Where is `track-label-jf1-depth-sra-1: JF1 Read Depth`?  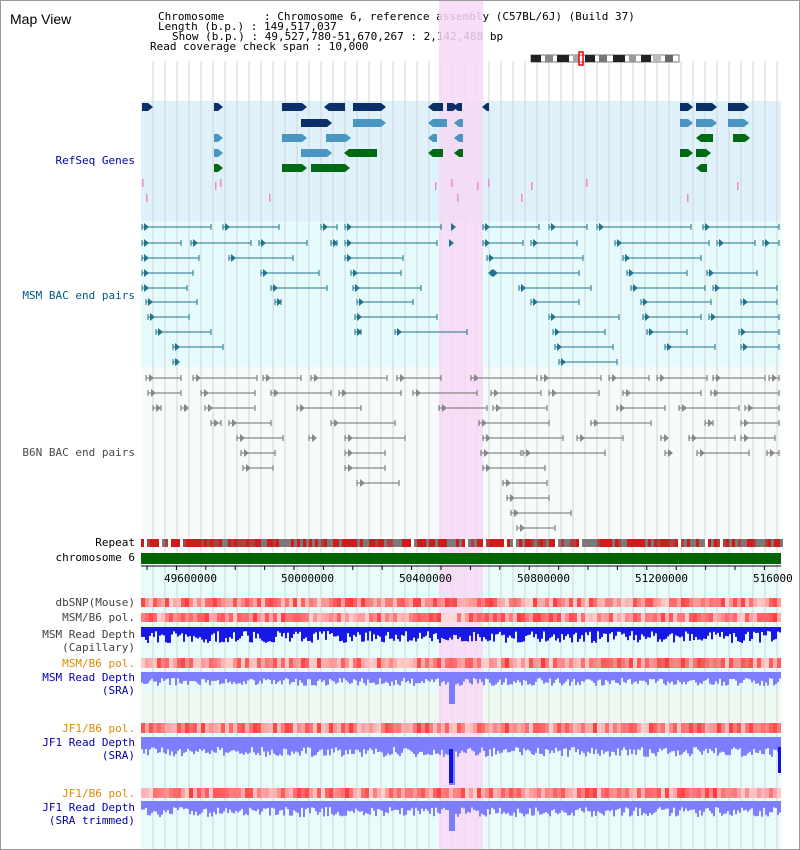 track-label-jf1-depth-sra-1: JF1 Read Depth is located at coordinates (88, 742).